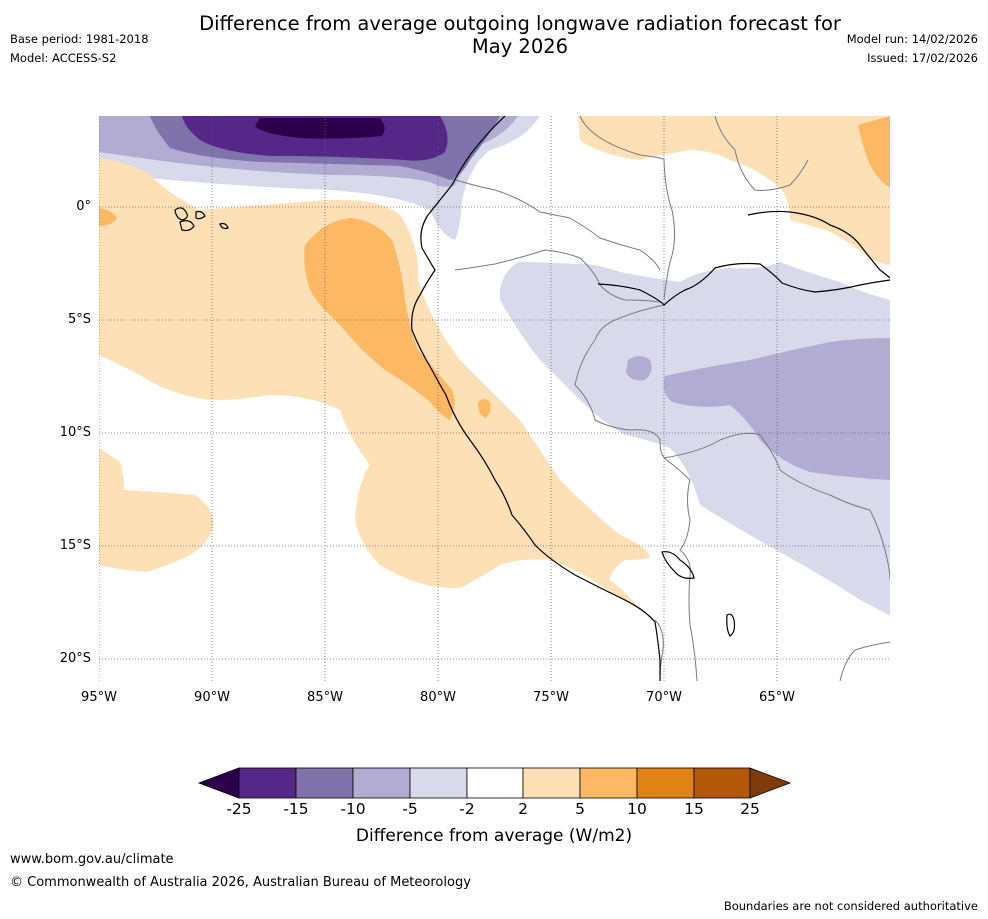 This screenshot has width=988, height=919. What do you see at coordinates (320, 128) in the screenshot?
I see `anomaly-neg25-north` at bounding box center [320, 128].